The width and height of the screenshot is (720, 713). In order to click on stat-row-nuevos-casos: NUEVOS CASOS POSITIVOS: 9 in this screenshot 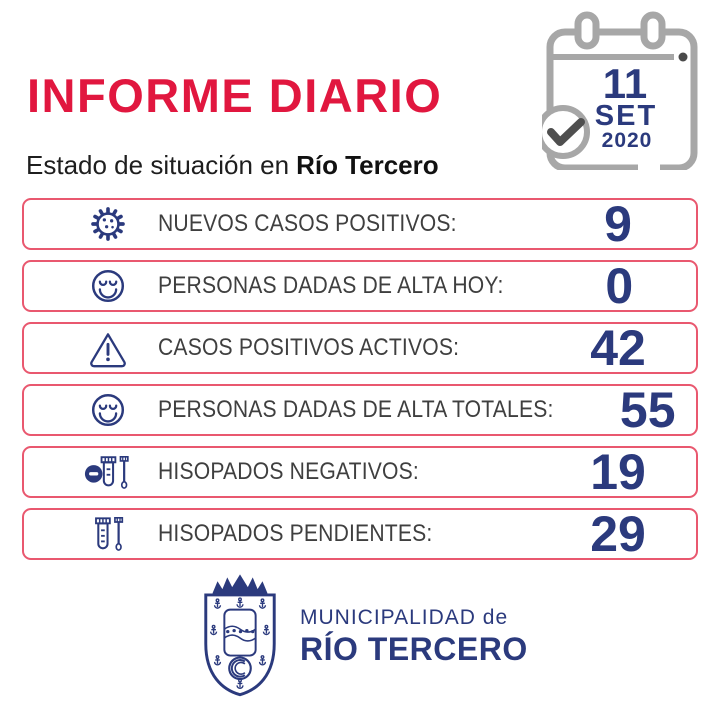, I will do `click(360, 224)`.